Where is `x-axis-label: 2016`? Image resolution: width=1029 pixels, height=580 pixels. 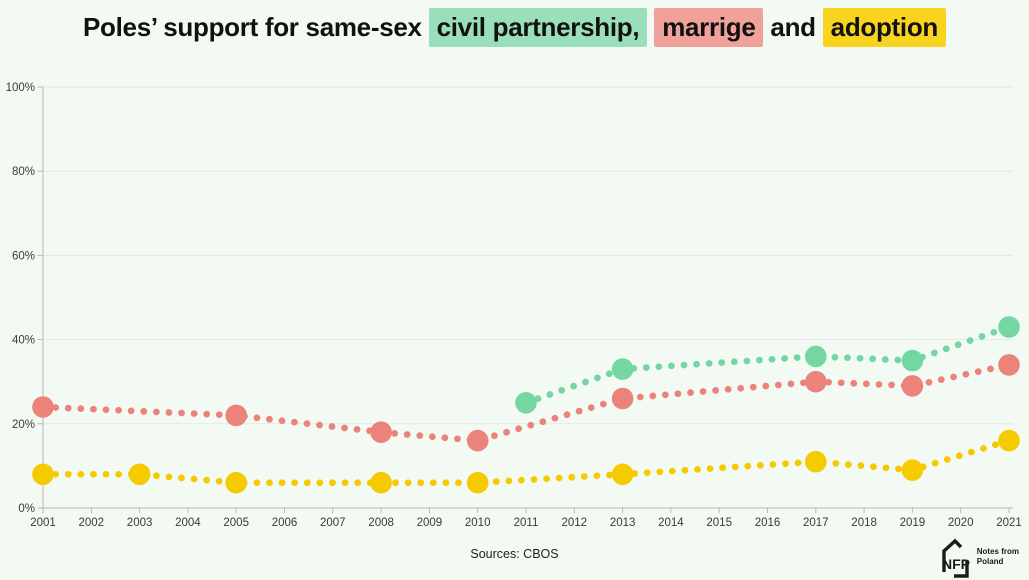 x-axis-label: 2016 is located at coordinates (768, 523).